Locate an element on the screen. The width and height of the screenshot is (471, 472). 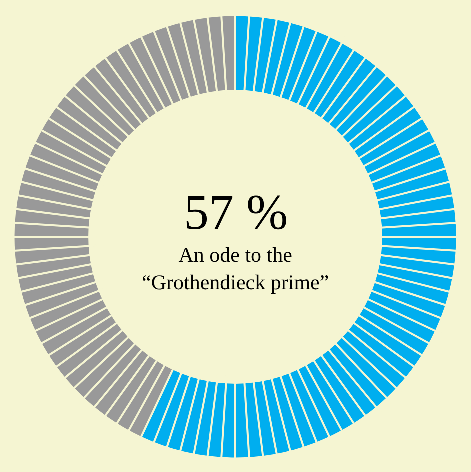
text: An ode to the “Grothendieck prime” is located at coordinates (236, 268).